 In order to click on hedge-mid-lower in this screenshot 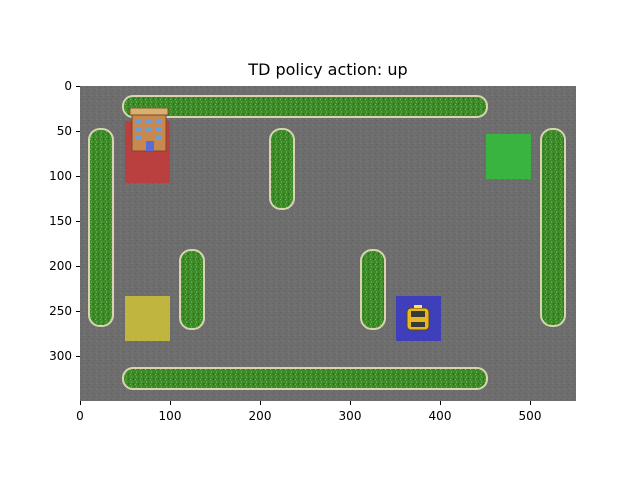, I will do `click(373, 289)`.